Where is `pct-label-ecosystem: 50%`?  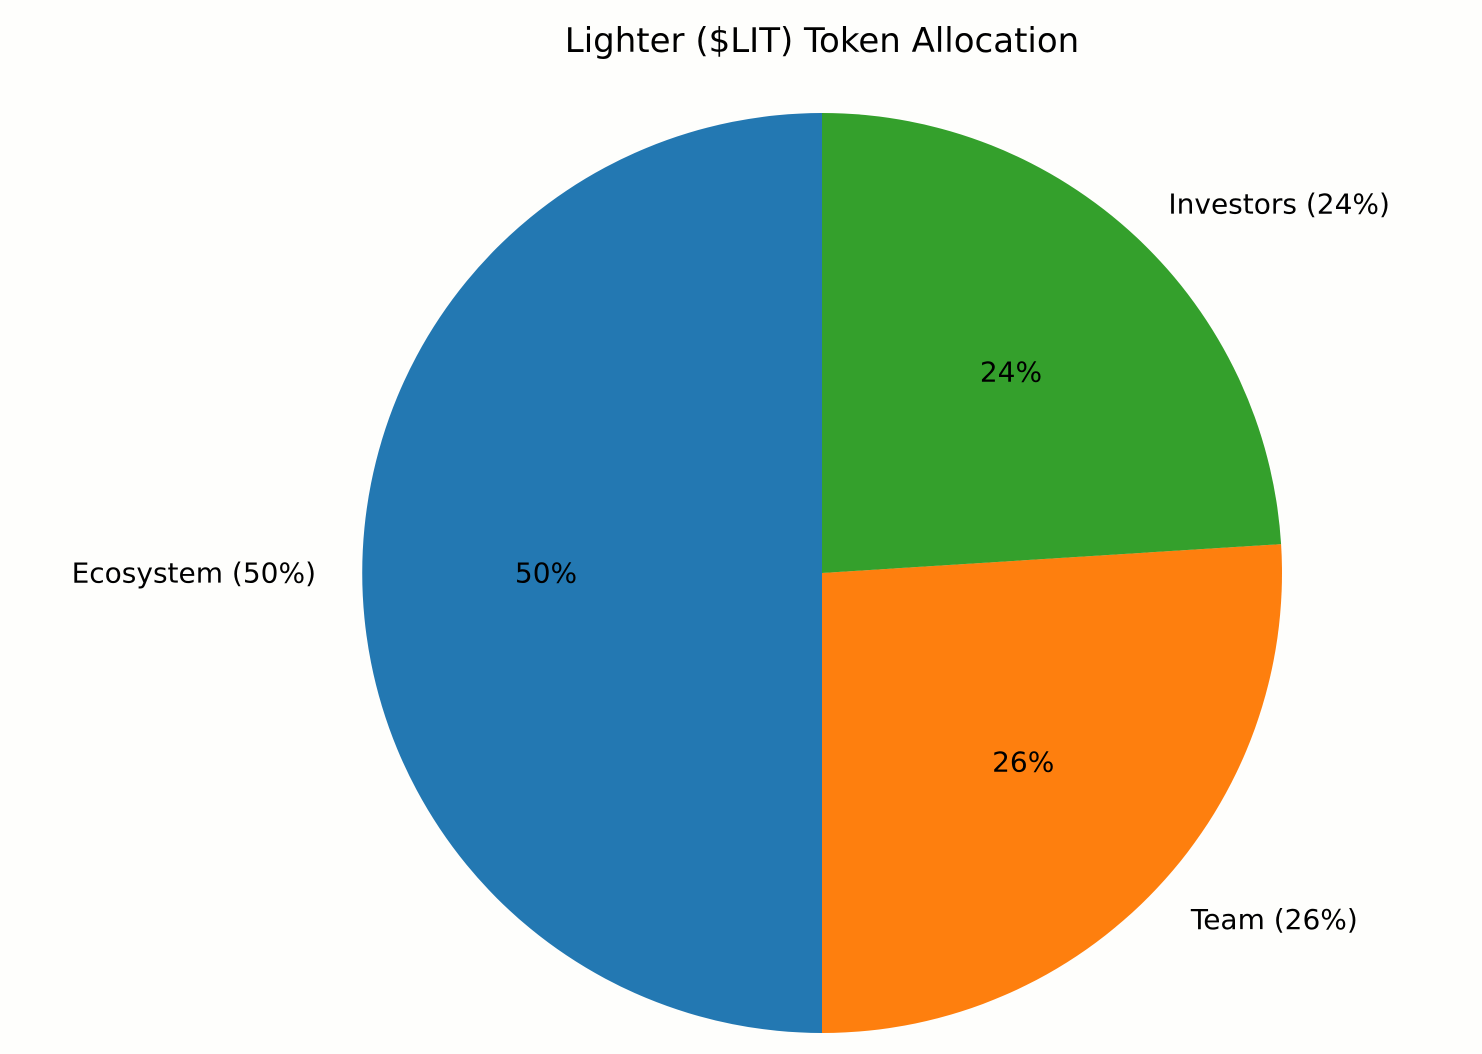
pct-label-ecosystem: 50% is located at coordinates (546, 573).